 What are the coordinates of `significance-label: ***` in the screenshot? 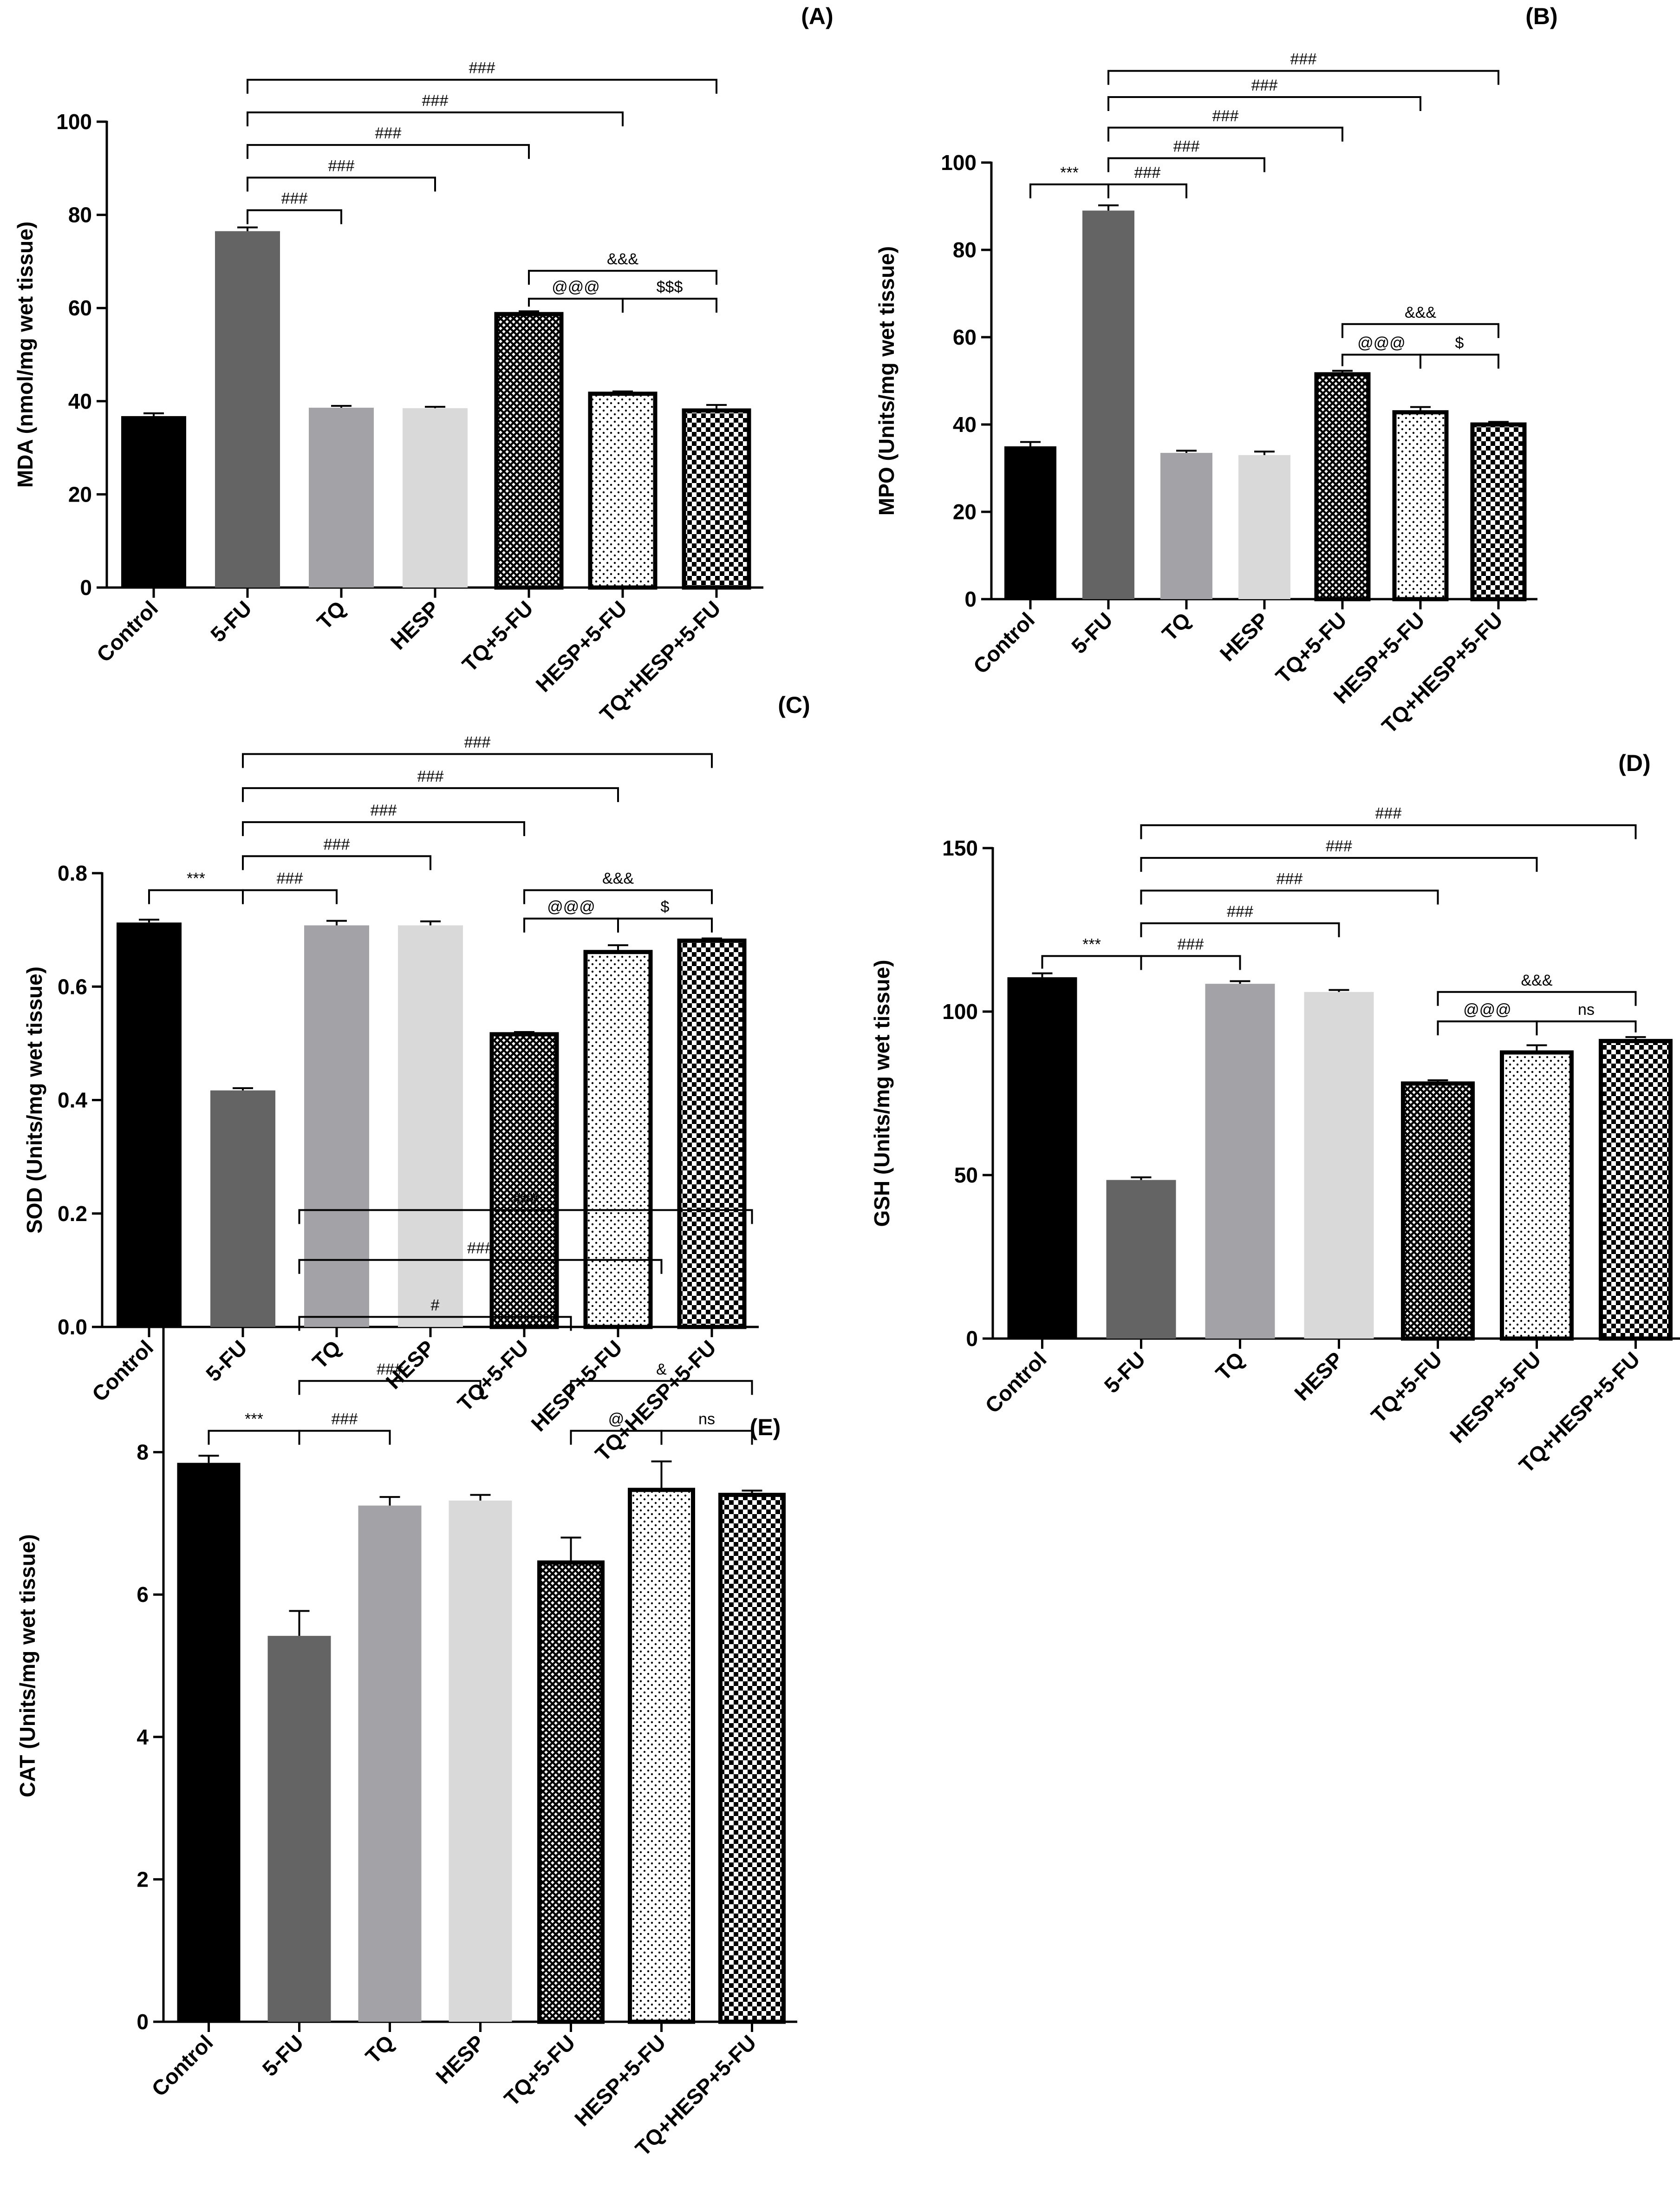 It's located at (196, 879).